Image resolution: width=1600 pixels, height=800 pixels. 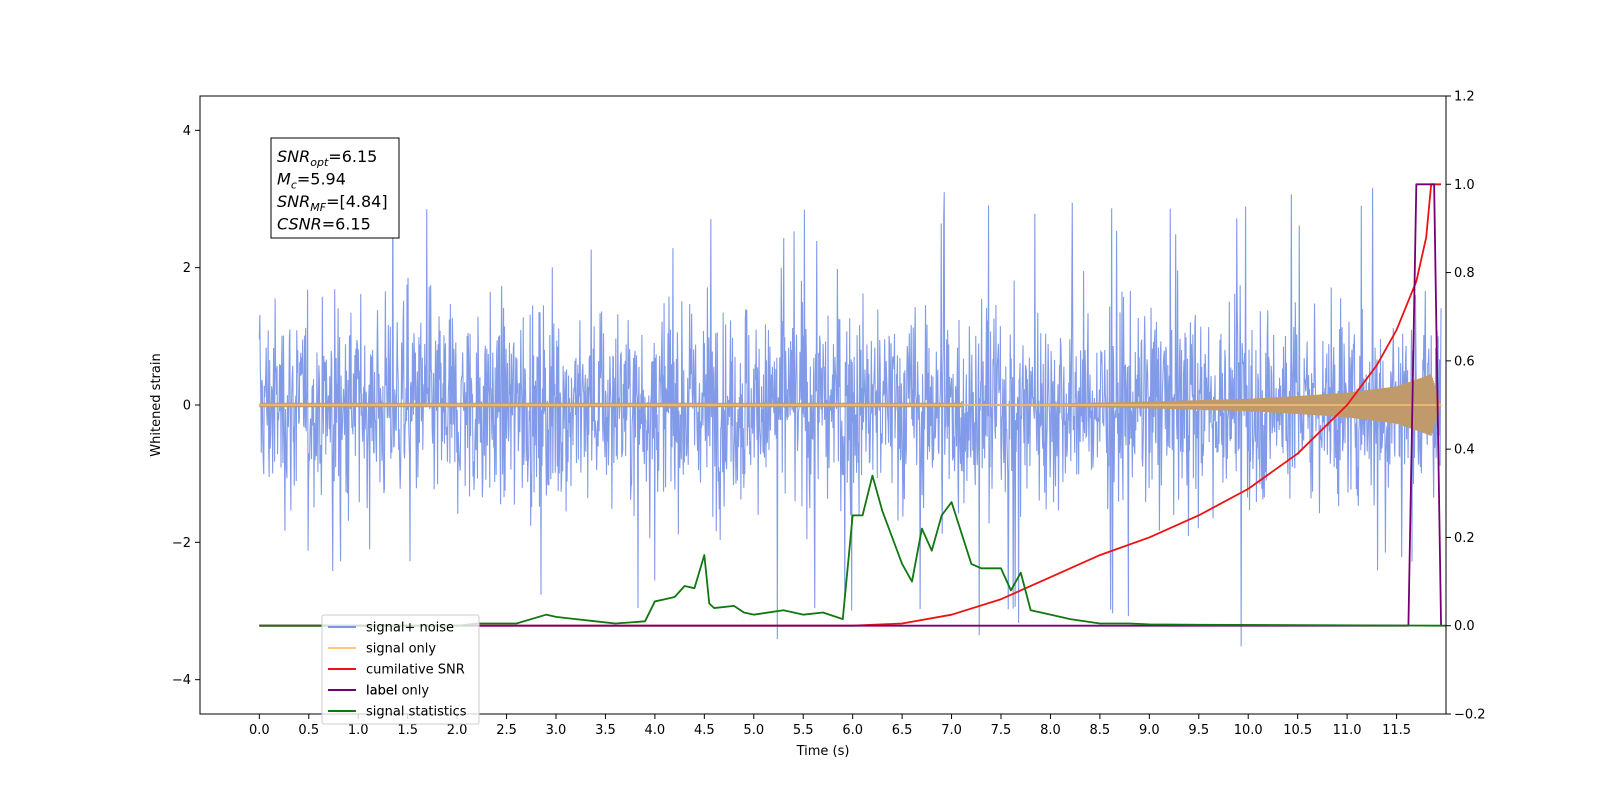 I want to click on legend-frame, so click(x=400, y=669).